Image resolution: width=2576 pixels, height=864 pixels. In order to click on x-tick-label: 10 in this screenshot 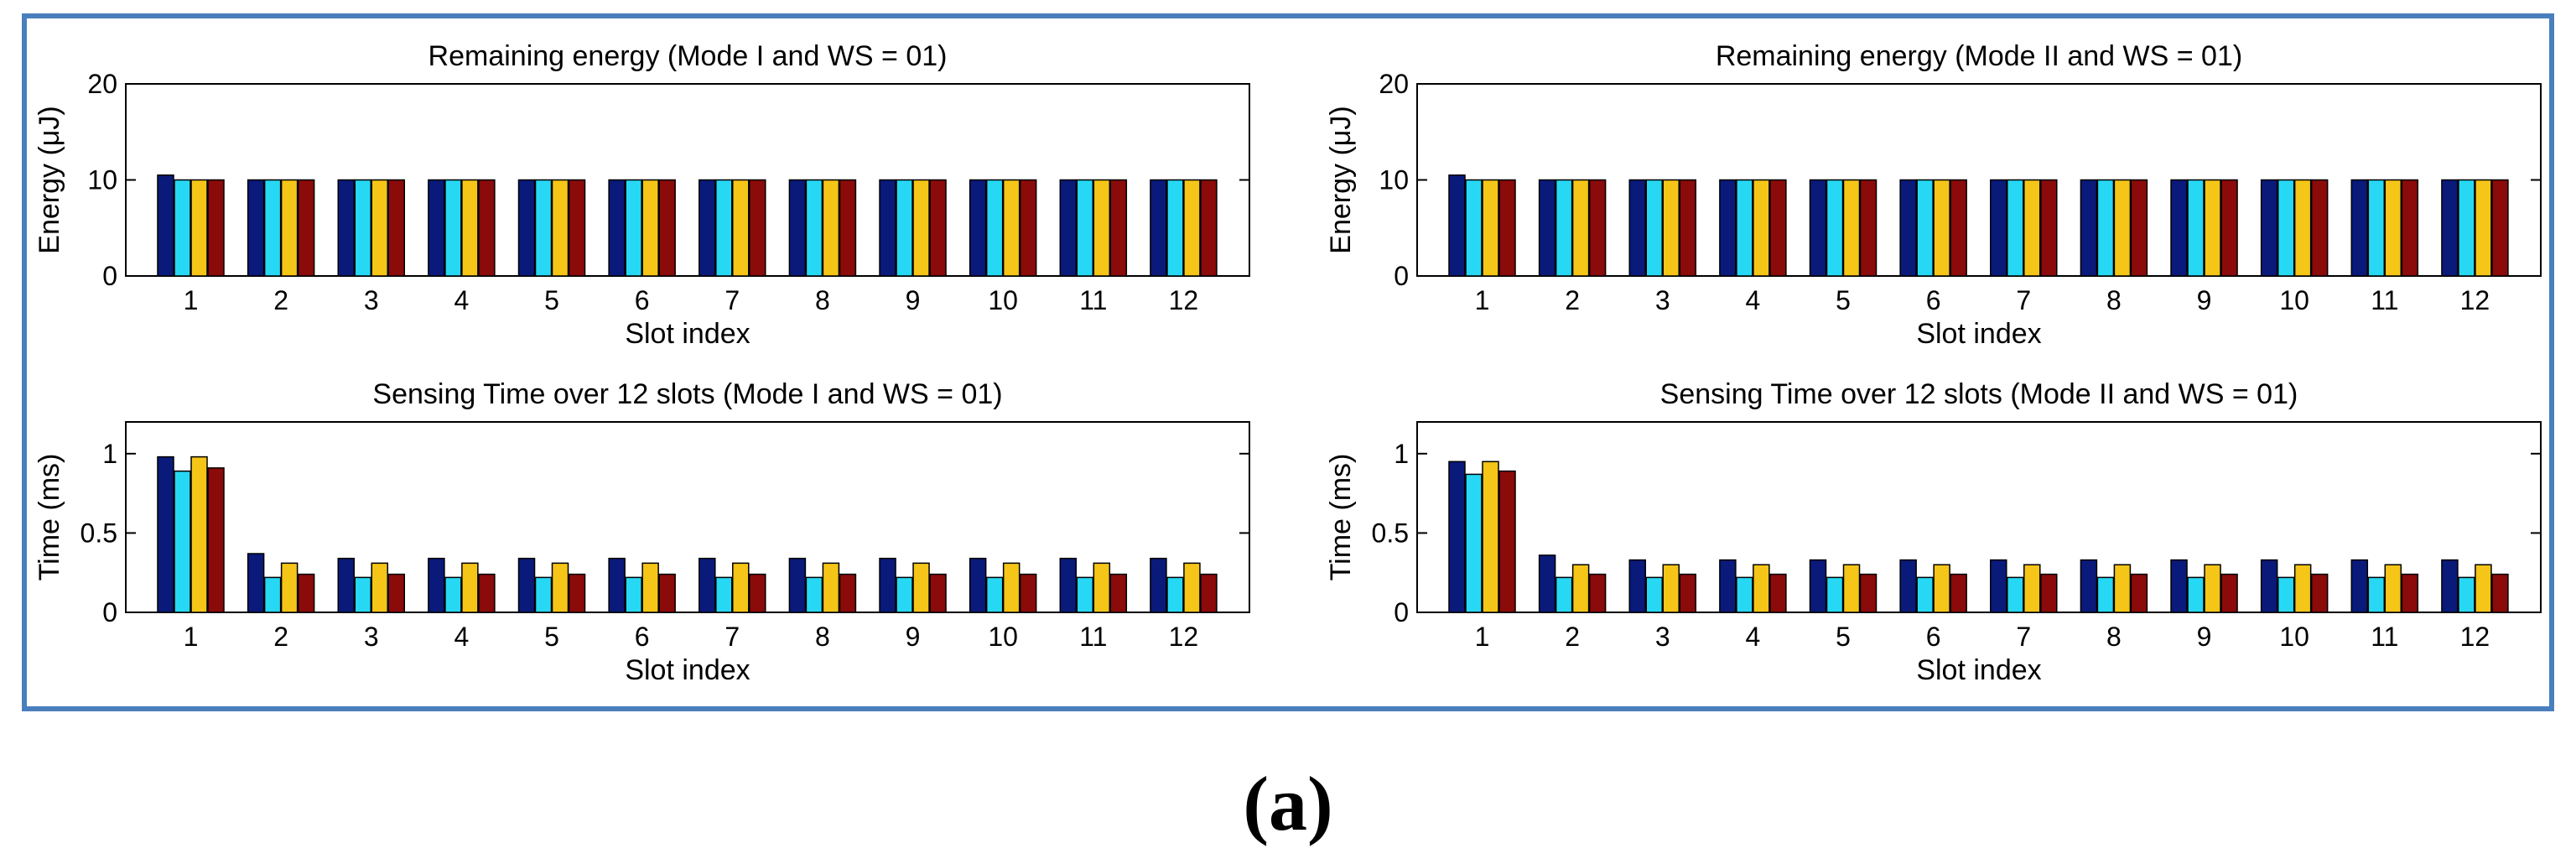, I will do `click(2294, 637)`.